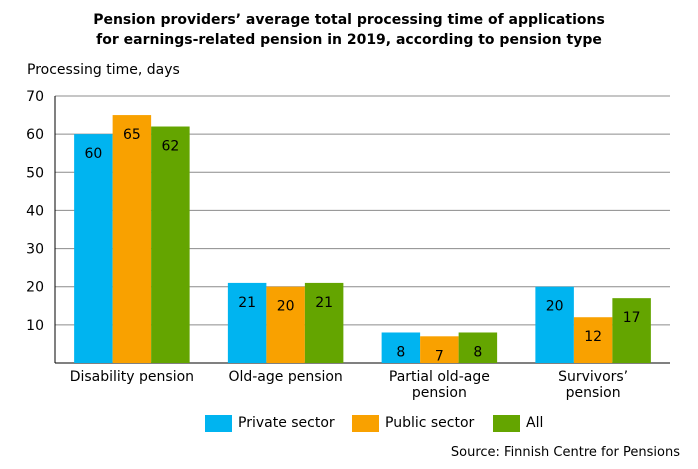 This screenshot has width=698, height=469. What do you see at coordinates (554, 324) in the screenshot?
I see `bar-private-sector-survivors-pension` at bounding box center [554, 324].